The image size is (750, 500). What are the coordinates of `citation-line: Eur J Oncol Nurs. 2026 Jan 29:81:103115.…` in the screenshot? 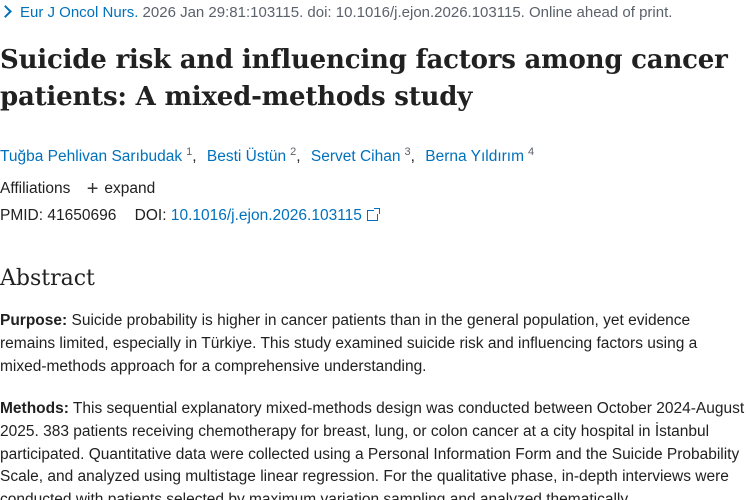 It's located at (336, 13).